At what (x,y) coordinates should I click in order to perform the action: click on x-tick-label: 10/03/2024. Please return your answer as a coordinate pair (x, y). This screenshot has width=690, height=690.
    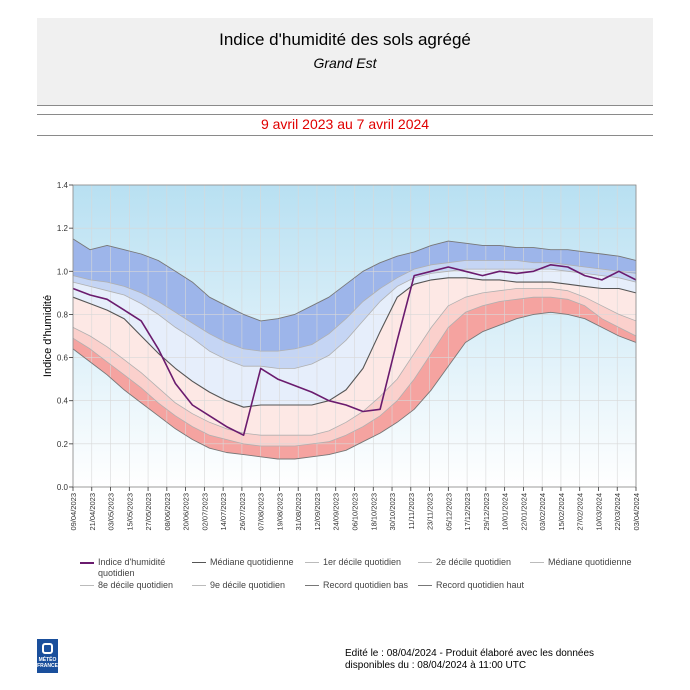
    Looking at the image, I should click on (598, 512).